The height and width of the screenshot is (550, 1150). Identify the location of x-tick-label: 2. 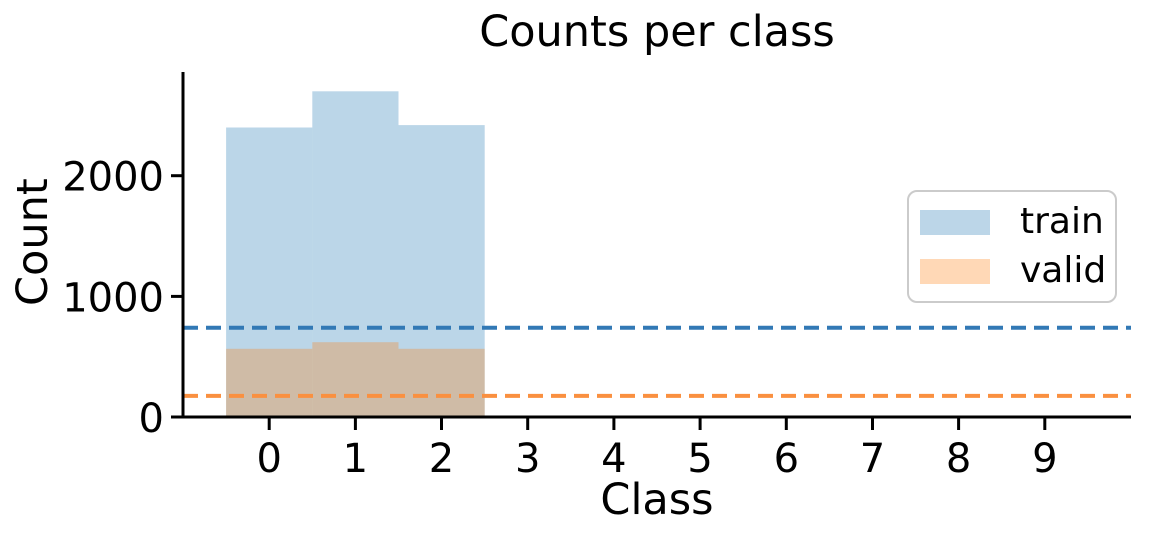
(441, 459).